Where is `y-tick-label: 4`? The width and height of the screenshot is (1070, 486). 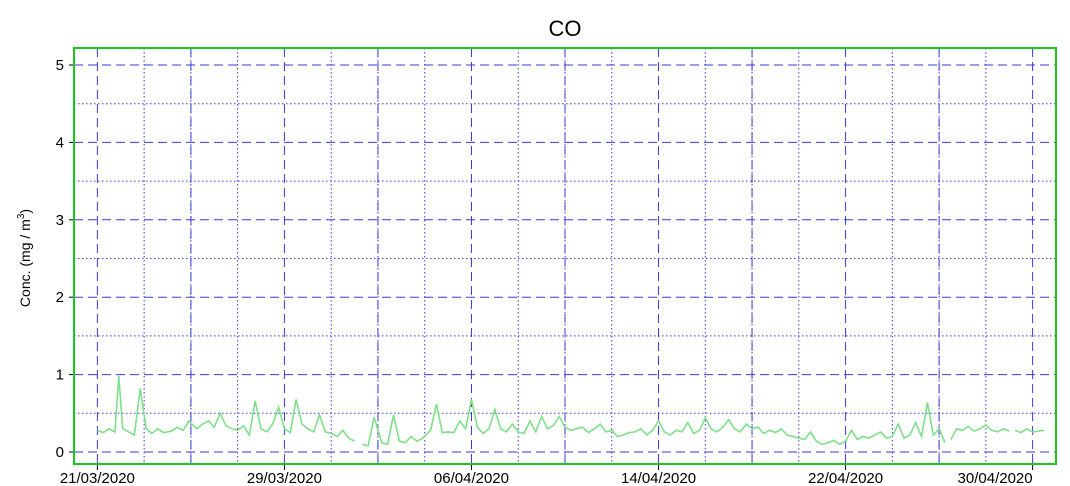
y-tick-label: 4 is located at coordinates (60, 142).